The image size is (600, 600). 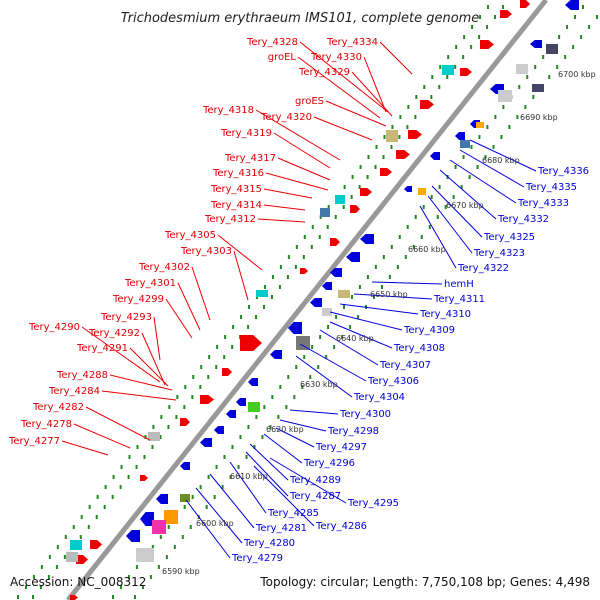 What do you see at coordinates (355, 338) in the screenshot?
I see `kbp-tick-label: 6640 kbp` at bounding box center [355, 338].